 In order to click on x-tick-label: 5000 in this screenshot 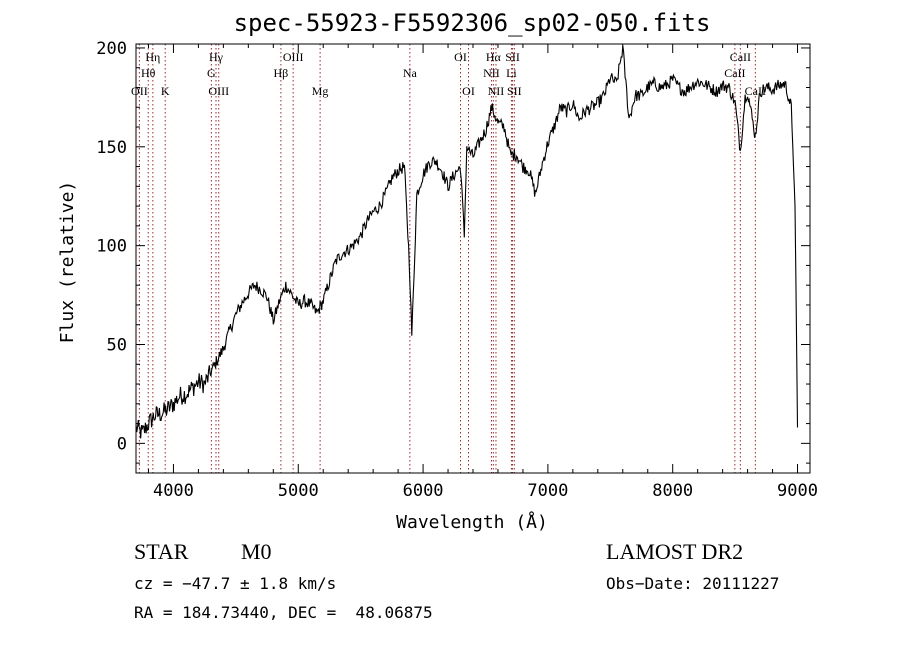, I will do `click(298, 491)`.